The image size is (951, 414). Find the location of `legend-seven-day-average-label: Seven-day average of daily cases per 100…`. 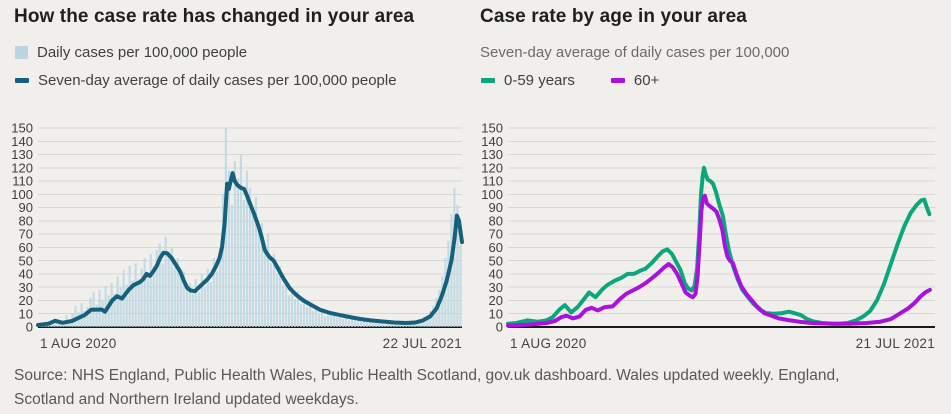

legend-seven-day-average-label: Seven-day average of daily cases per 100… is located at coordinates (217, 80).